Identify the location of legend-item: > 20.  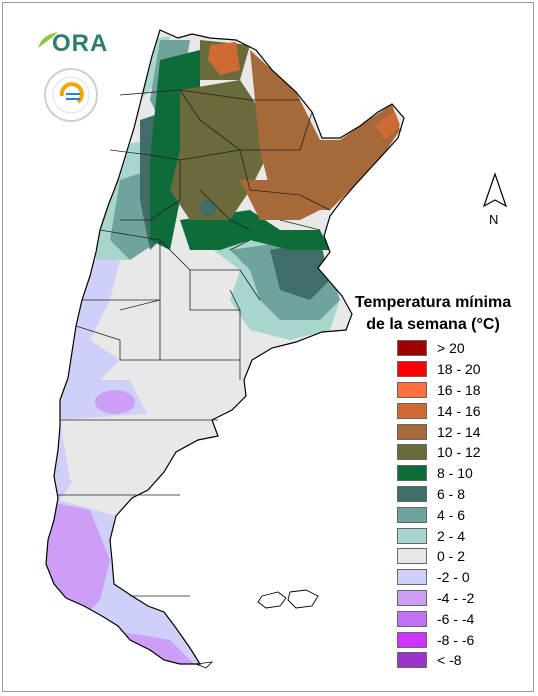
(439, 348).